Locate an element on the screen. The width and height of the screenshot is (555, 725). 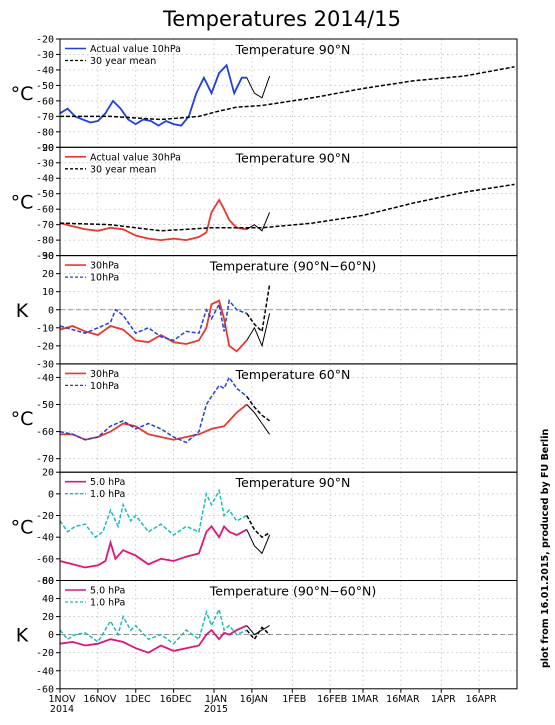
legend-label: Actual value 30hPa is located at coordinates (135, 157).